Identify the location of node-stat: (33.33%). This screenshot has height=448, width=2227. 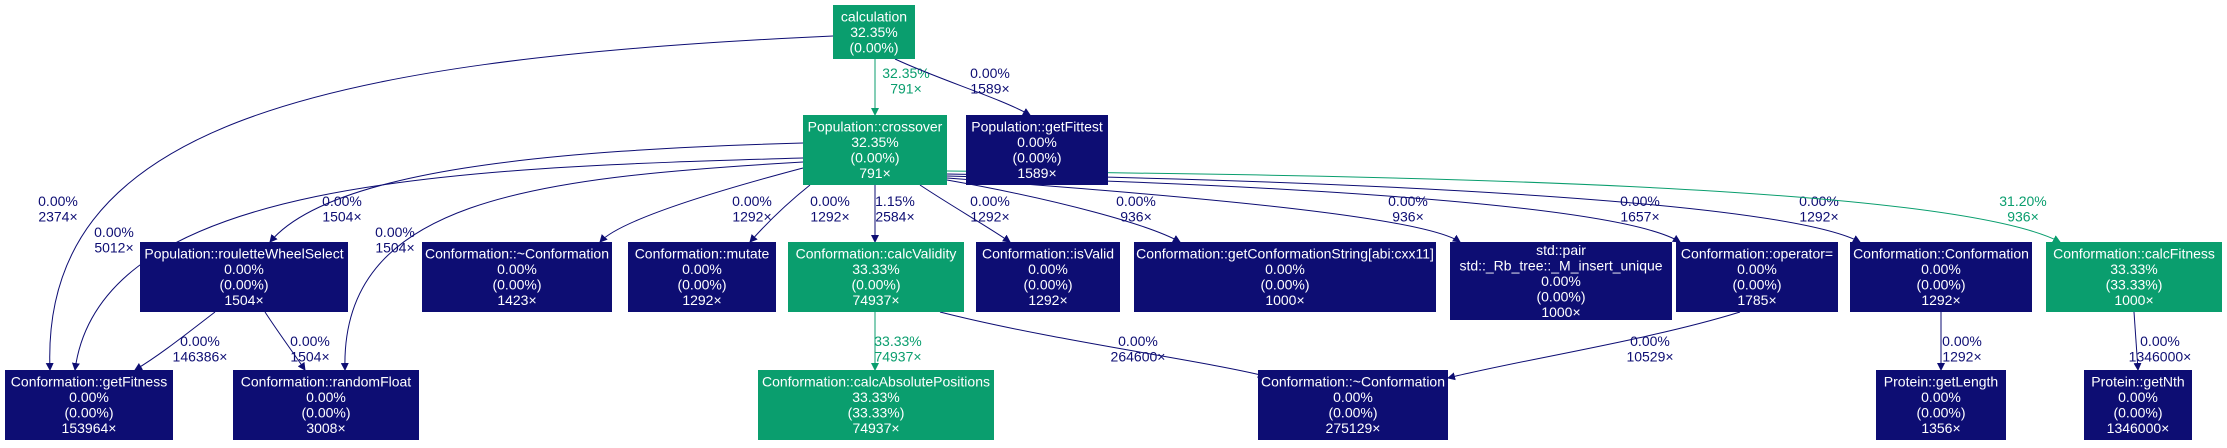
(876, 413).